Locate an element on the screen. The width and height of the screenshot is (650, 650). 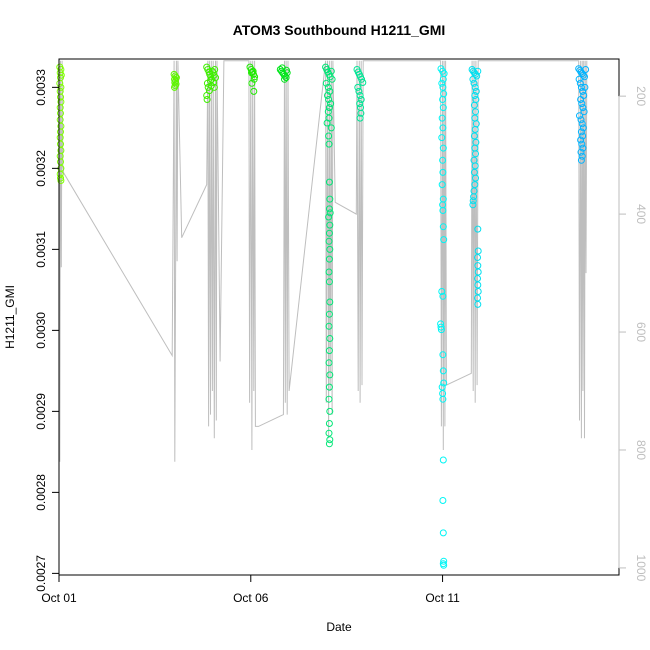
x-tick-label: Oct 11 is located at coordinates (442, 598).